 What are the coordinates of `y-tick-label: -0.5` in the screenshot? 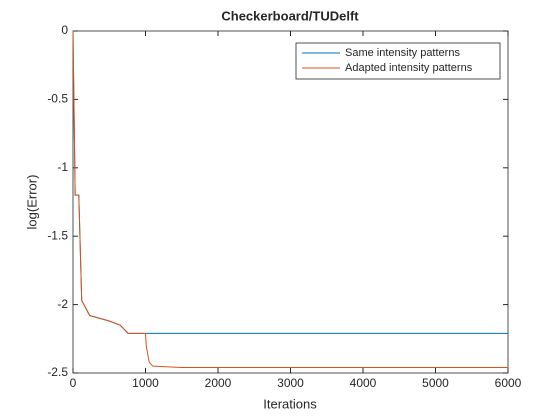 It's located at (57, 99).